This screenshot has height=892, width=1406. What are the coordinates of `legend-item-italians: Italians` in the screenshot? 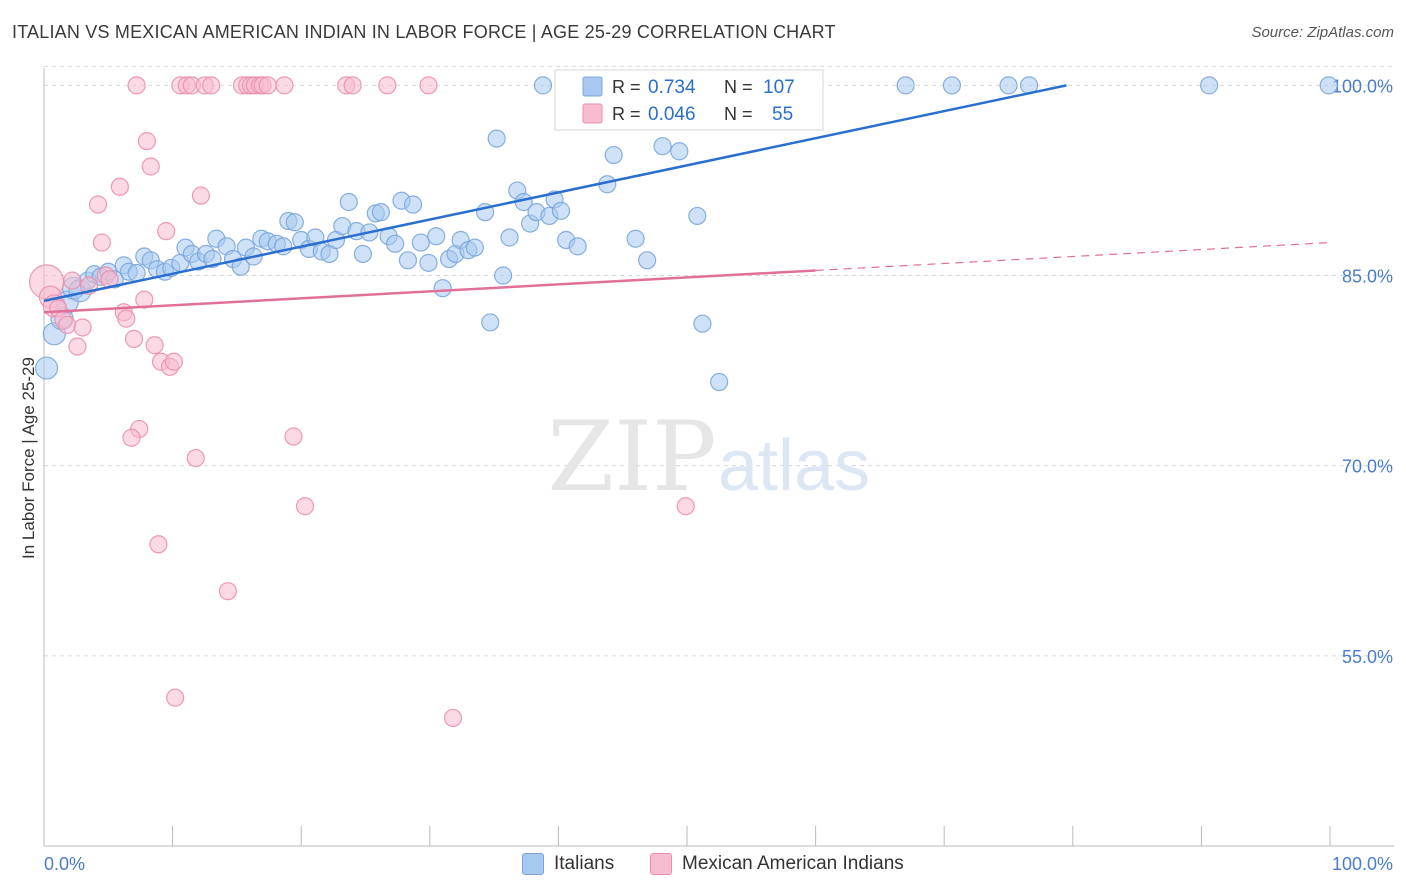 It's located at (568, 864).